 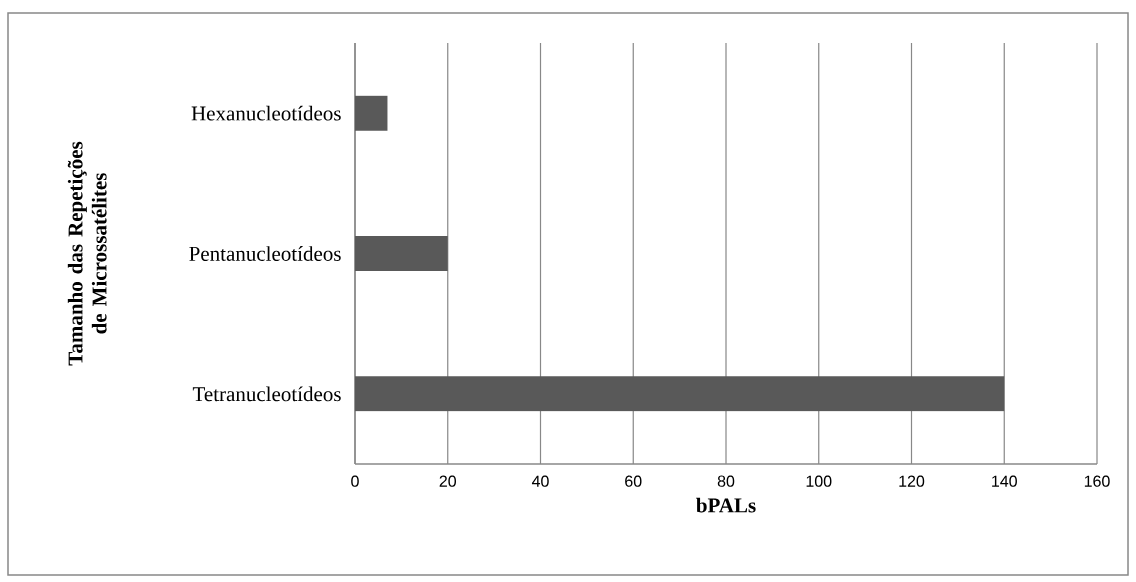 I want to click on x-tick-label: 0, so click(x=355, y=481).